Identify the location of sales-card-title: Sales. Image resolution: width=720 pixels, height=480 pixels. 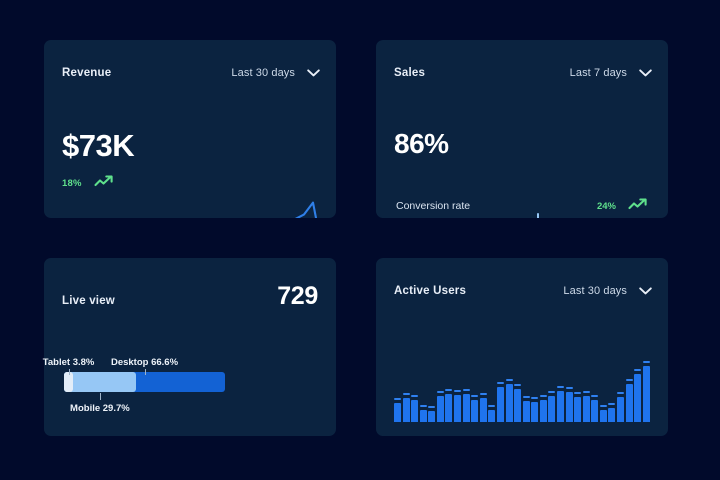
(410, 73).